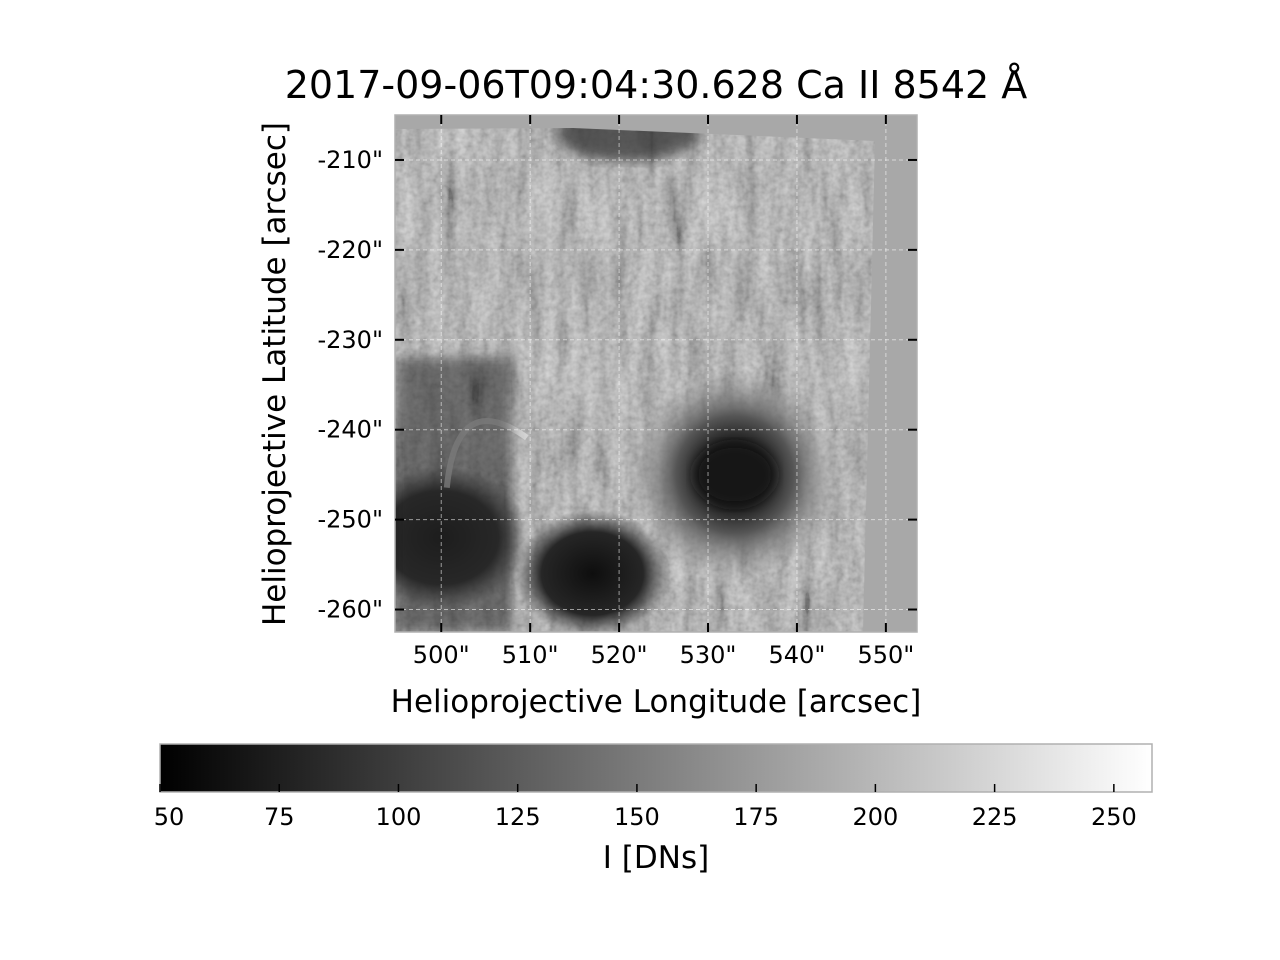 This screenshot has height=960, width=1280. What do you see at coordinates (399, 817) in the screenshot?
I see `colorbar-tick-label: 100` at bounding box center [399, 817].